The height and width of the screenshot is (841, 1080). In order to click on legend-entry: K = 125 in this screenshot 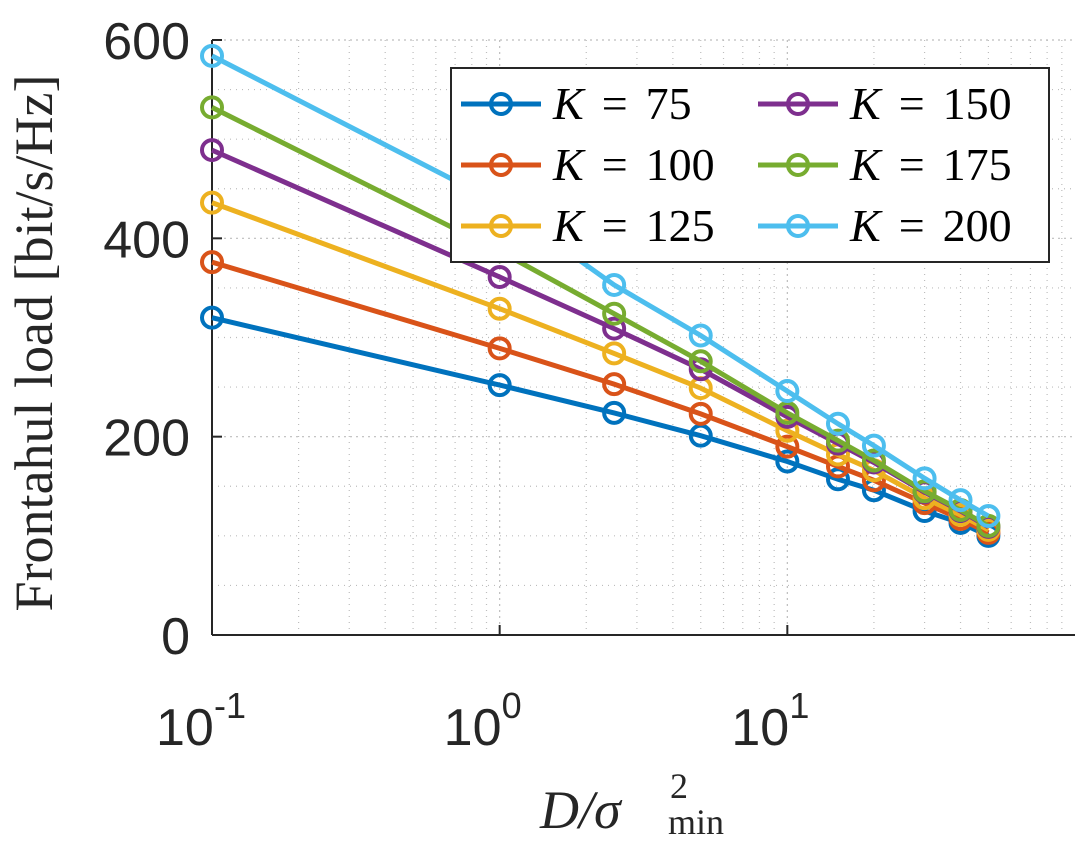, I will do `click(588, 225)`.